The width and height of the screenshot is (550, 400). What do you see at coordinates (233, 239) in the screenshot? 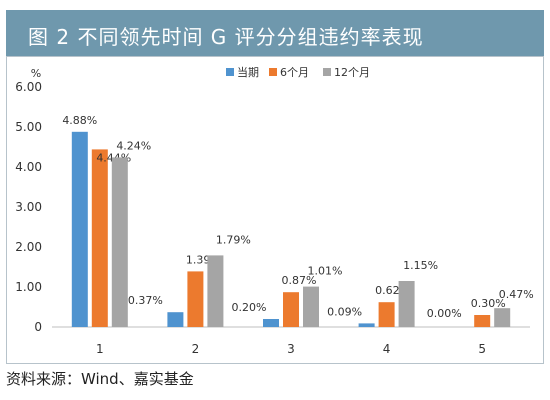
I see `data-label: 1.79%` at bounding box center [233, 239].